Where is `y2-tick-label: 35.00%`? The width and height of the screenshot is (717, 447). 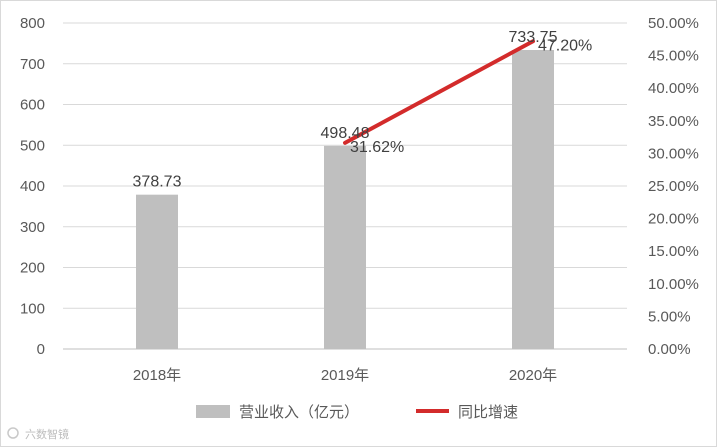
y2-tick-label: 35.00% is located at coordinates (673, 121).